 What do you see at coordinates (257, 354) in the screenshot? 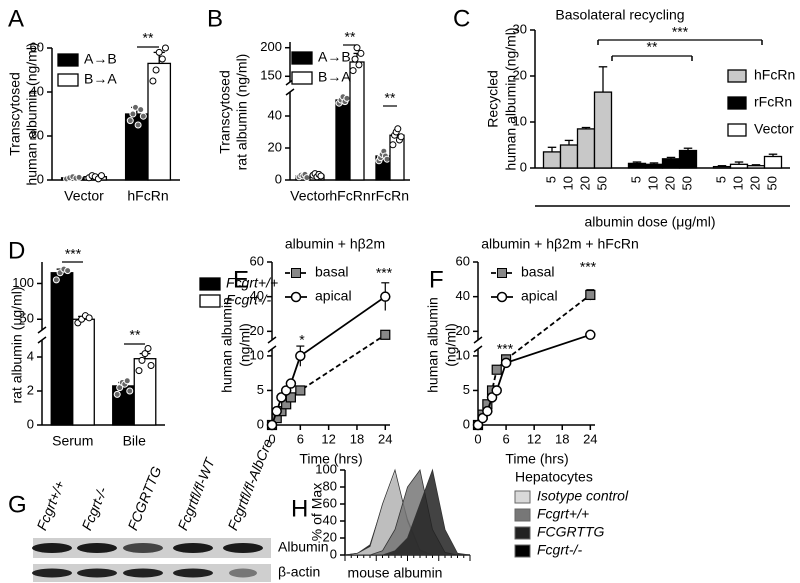
I see `y-tick-label: 10` at bounding box center [257, 354].